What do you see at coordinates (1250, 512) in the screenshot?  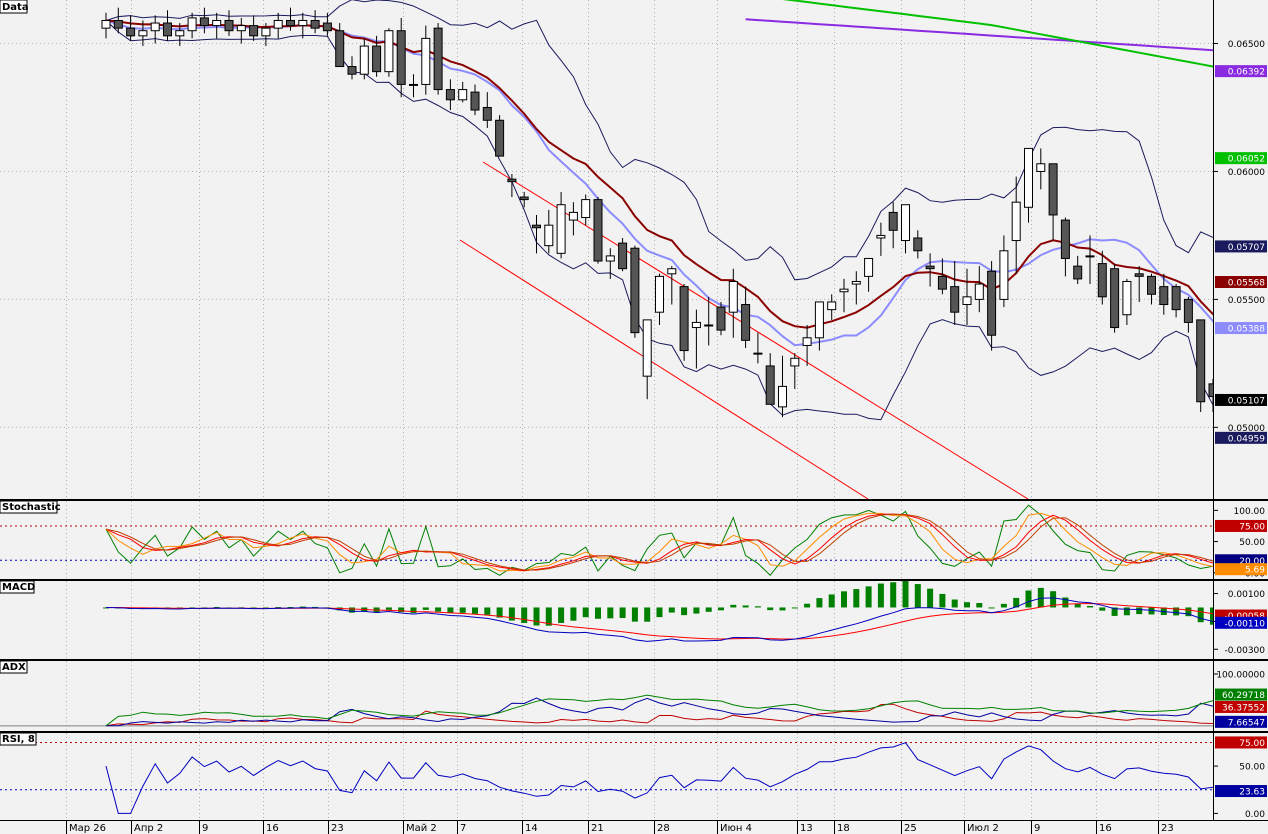 I see `scale-label: 100.00` at bounding box center [1250, 512].